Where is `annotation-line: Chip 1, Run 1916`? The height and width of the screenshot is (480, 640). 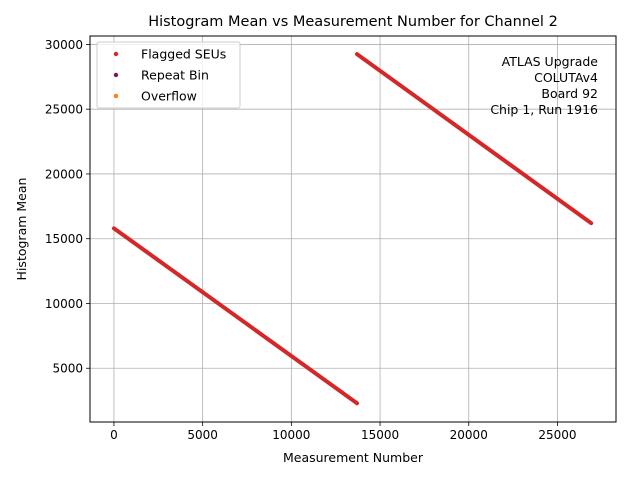
annotation-line: Chip 1, Run 1916 is located at coordinates (544, 109).